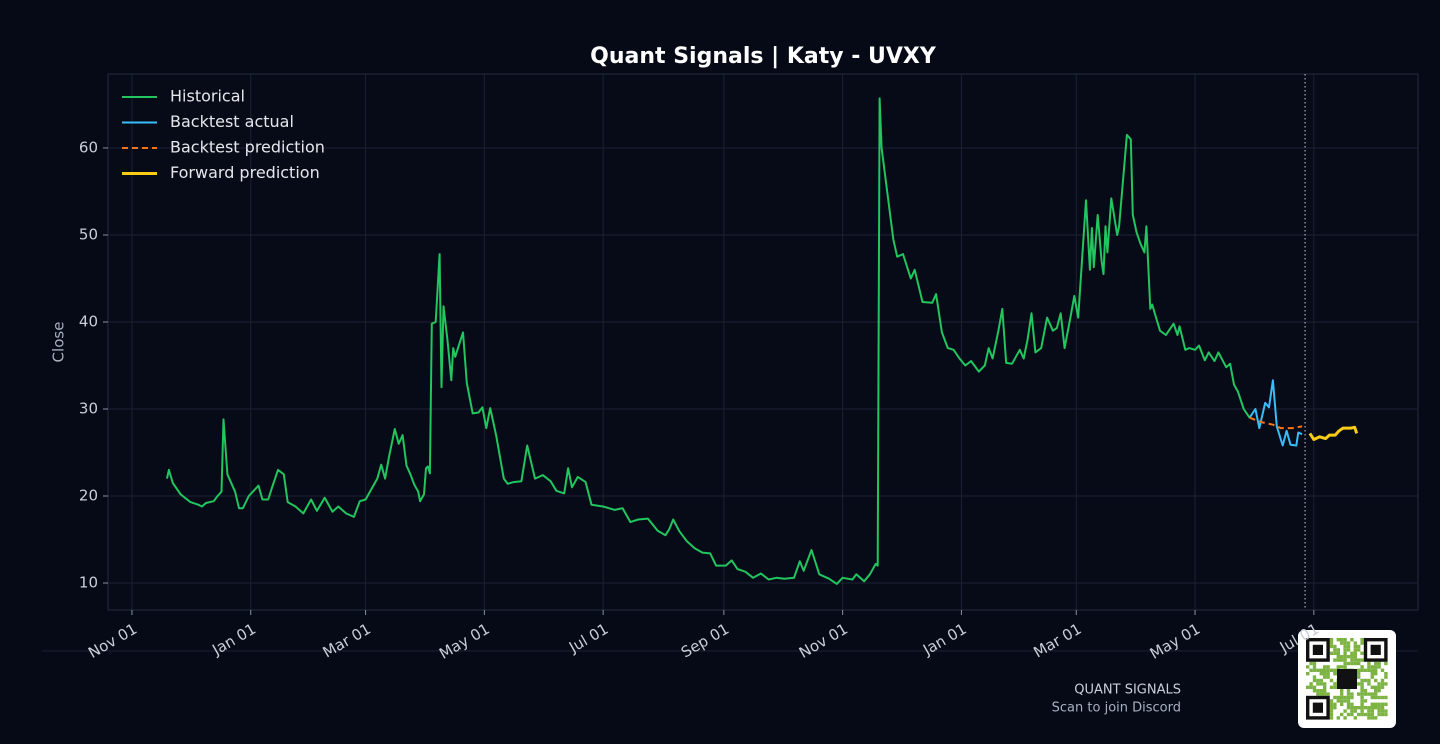 This screenshot has height=744, width=1440. What do you see at coordinates (88, 409) in the screenshot?
I see `y-tick-label: 30` at bounding box center [88, 409].